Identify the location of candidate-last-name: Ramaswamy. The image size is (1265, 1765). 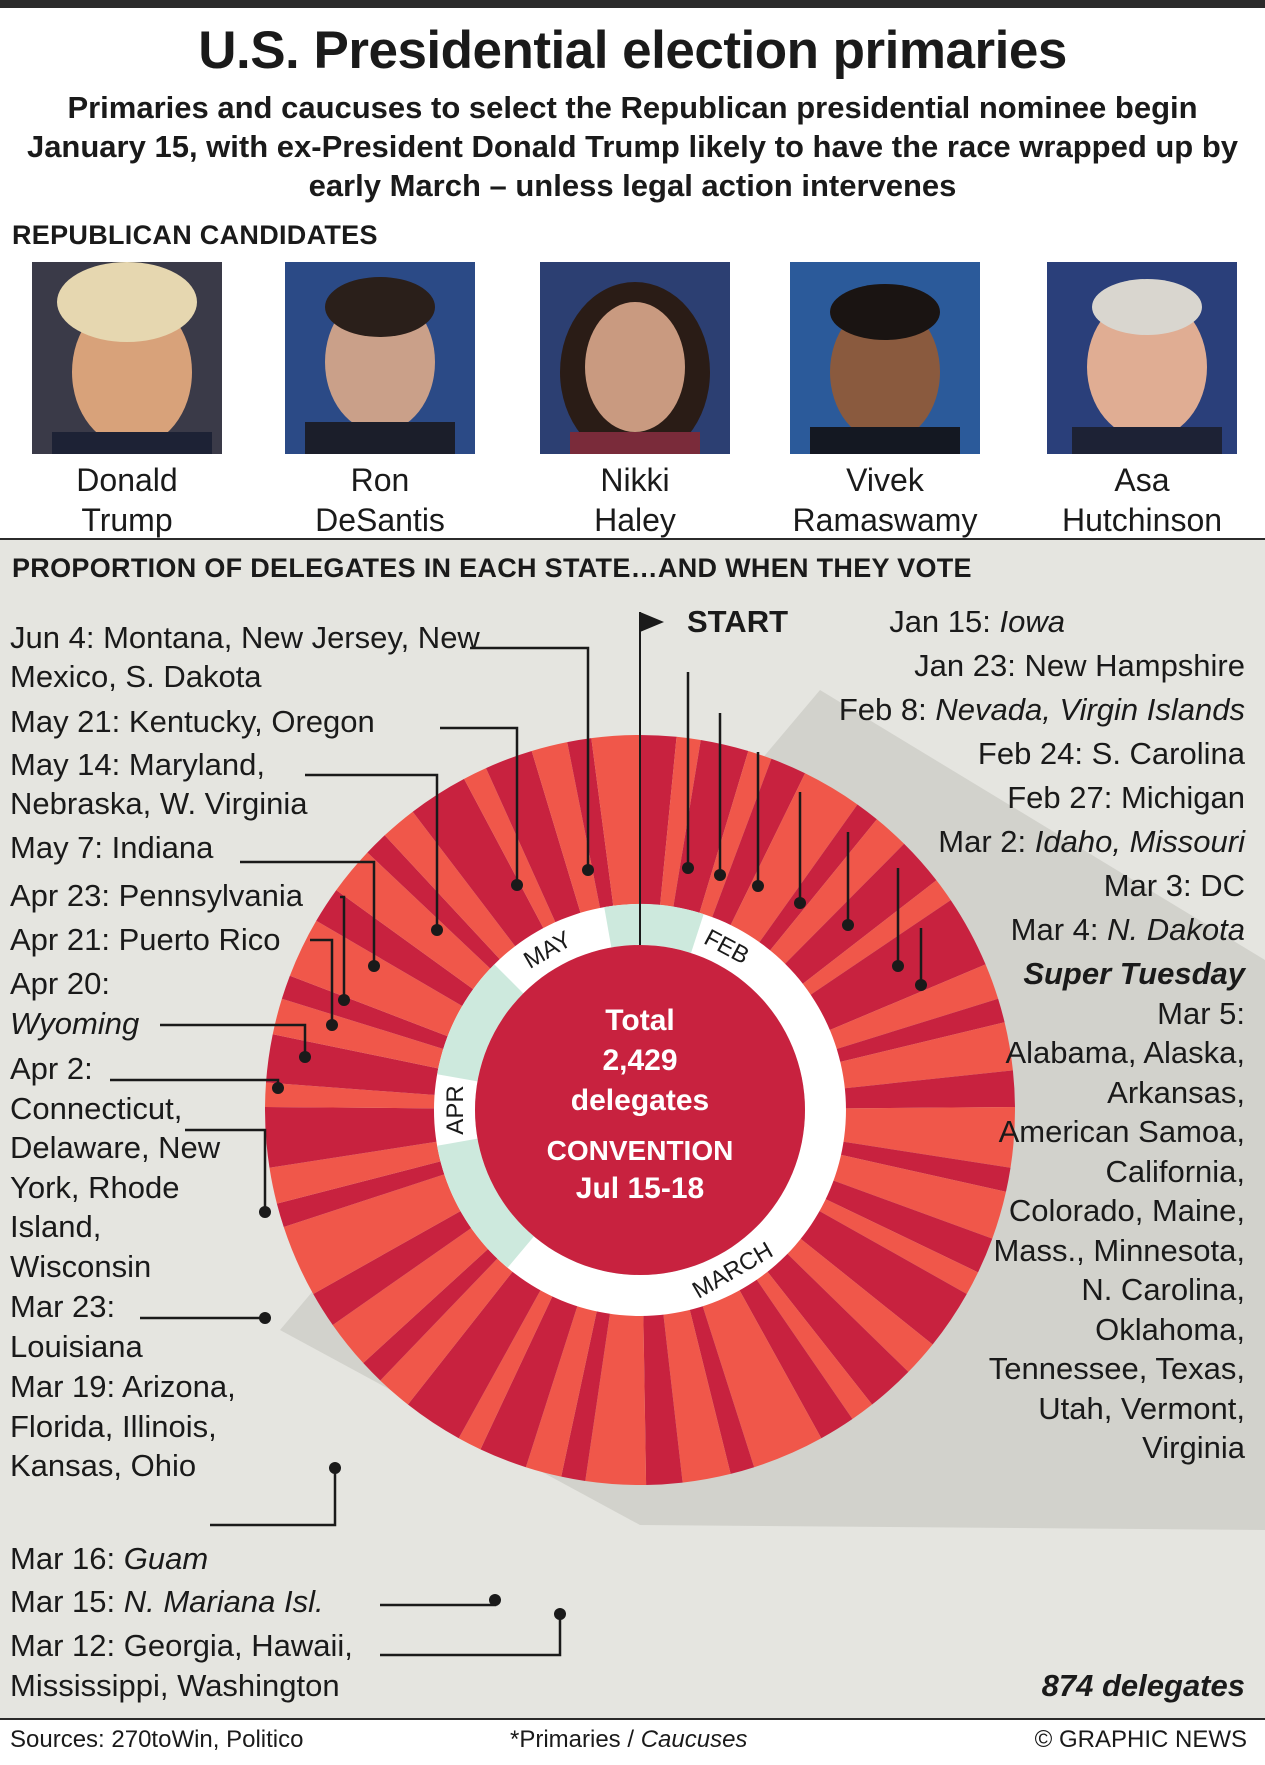
(885, 520).